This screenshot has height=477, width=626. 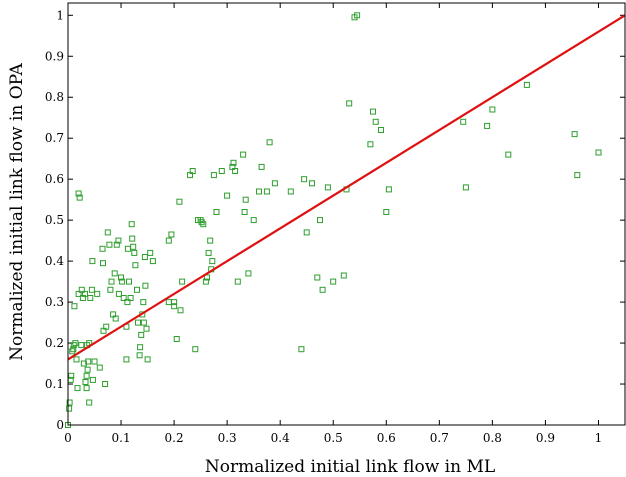 I want to click on y-tick-label: 0.7, so click(x=54, y=138).